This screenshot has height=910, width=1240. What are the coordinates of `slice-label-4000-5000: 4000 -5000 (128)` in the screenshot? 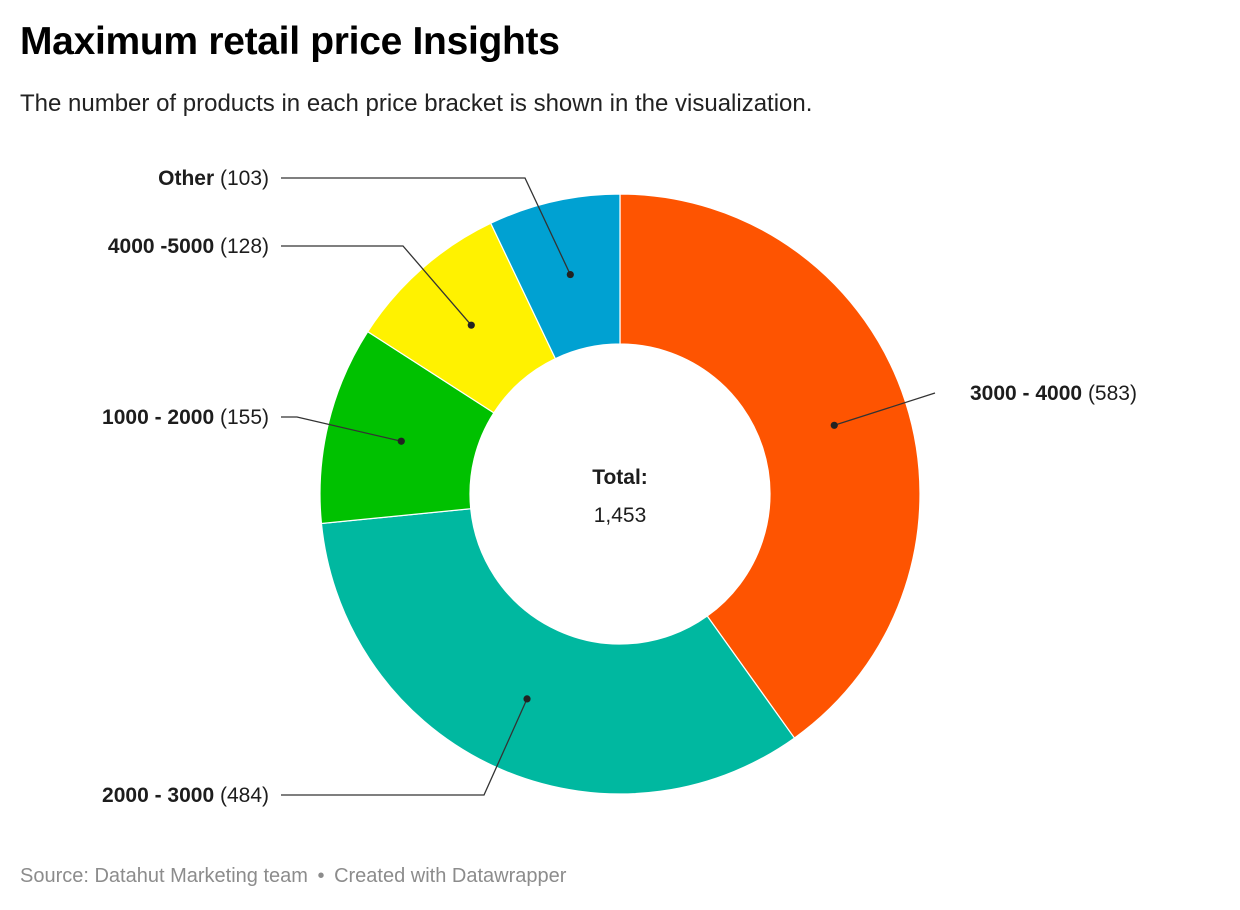 It's located at (188, 246).